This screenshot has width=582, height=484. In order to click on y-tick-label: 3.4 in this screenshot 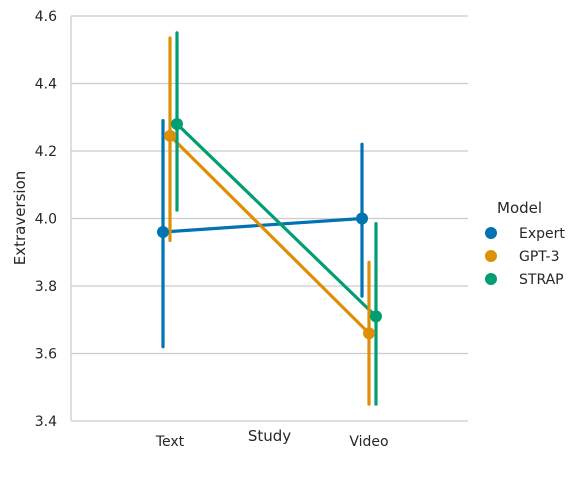, I will do `click(46, 422)`.